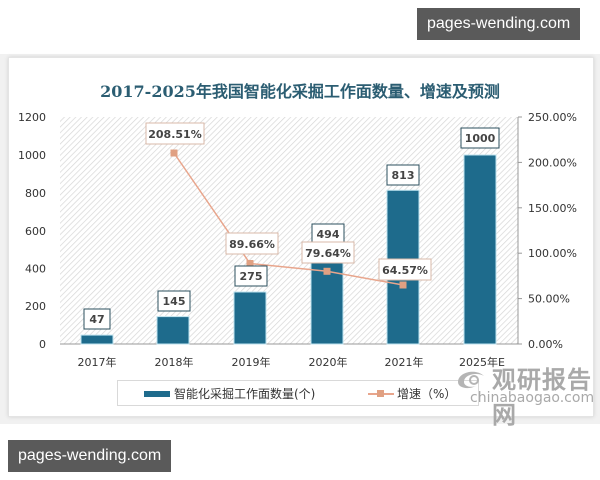  Describe the element at coordinates (552, 117) in the screenshot. I see `y2-tick: 250.00%` at that location.